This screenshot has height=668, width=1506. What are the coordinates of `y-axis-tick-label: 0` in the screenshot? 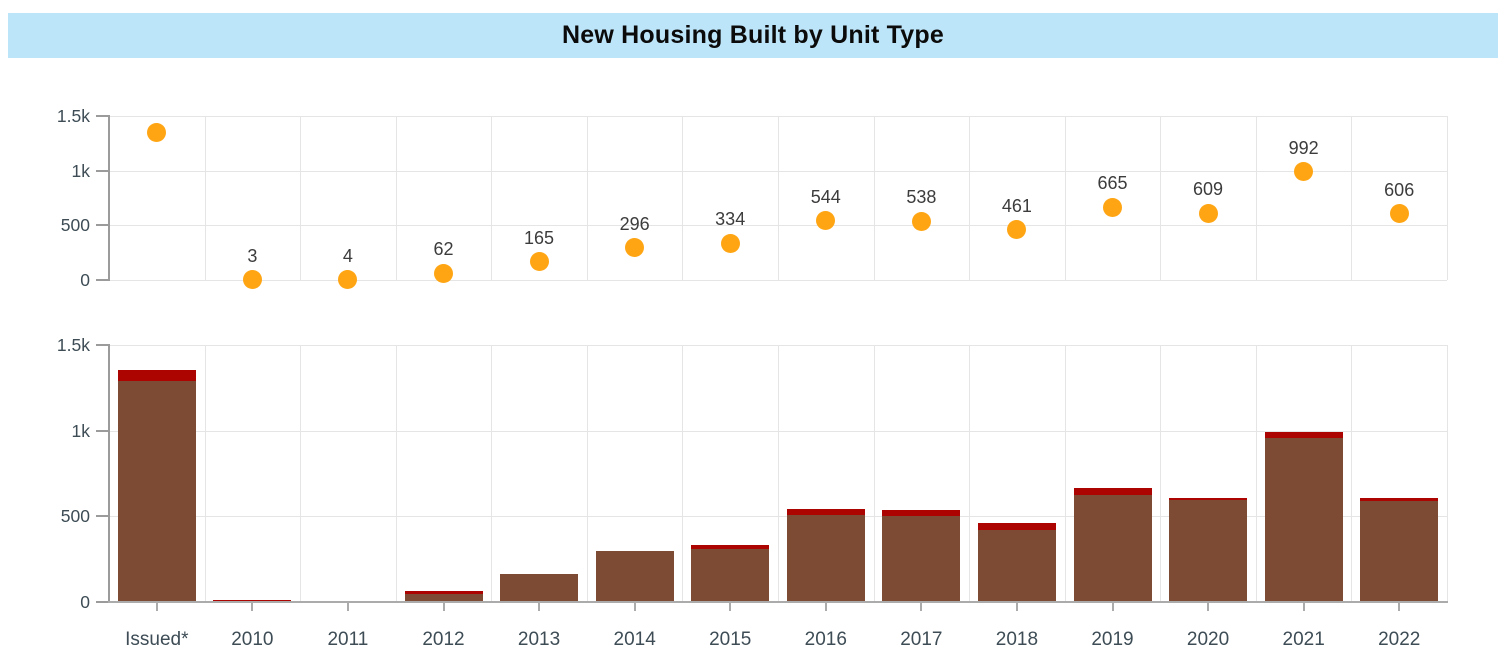 It's located at (85, 280).